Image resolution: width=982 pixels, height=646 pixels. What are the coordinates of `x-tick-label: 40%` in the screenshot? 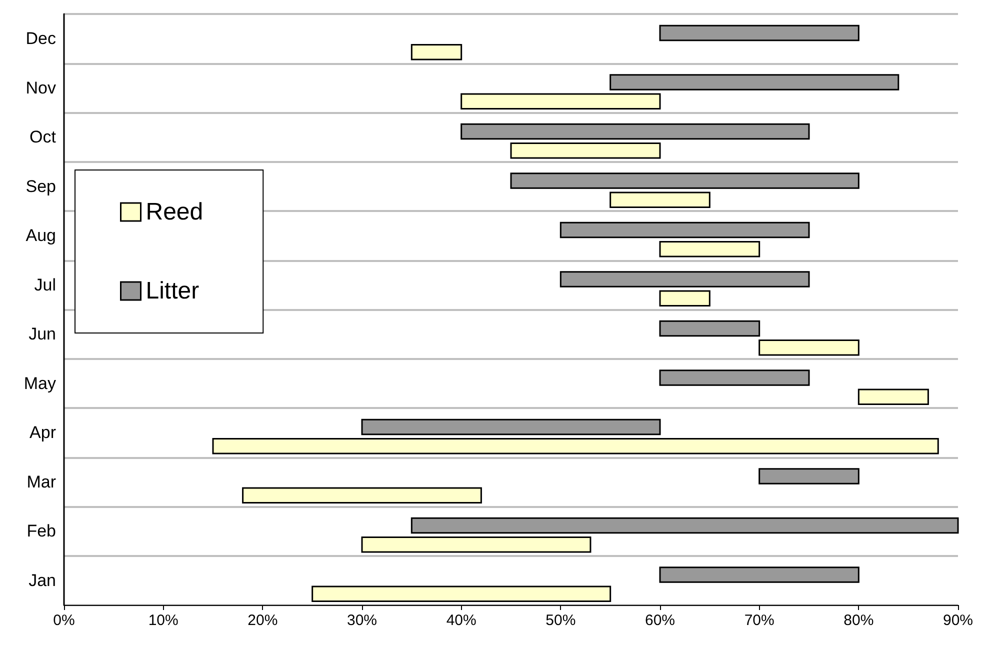 It's located at (461, 620).